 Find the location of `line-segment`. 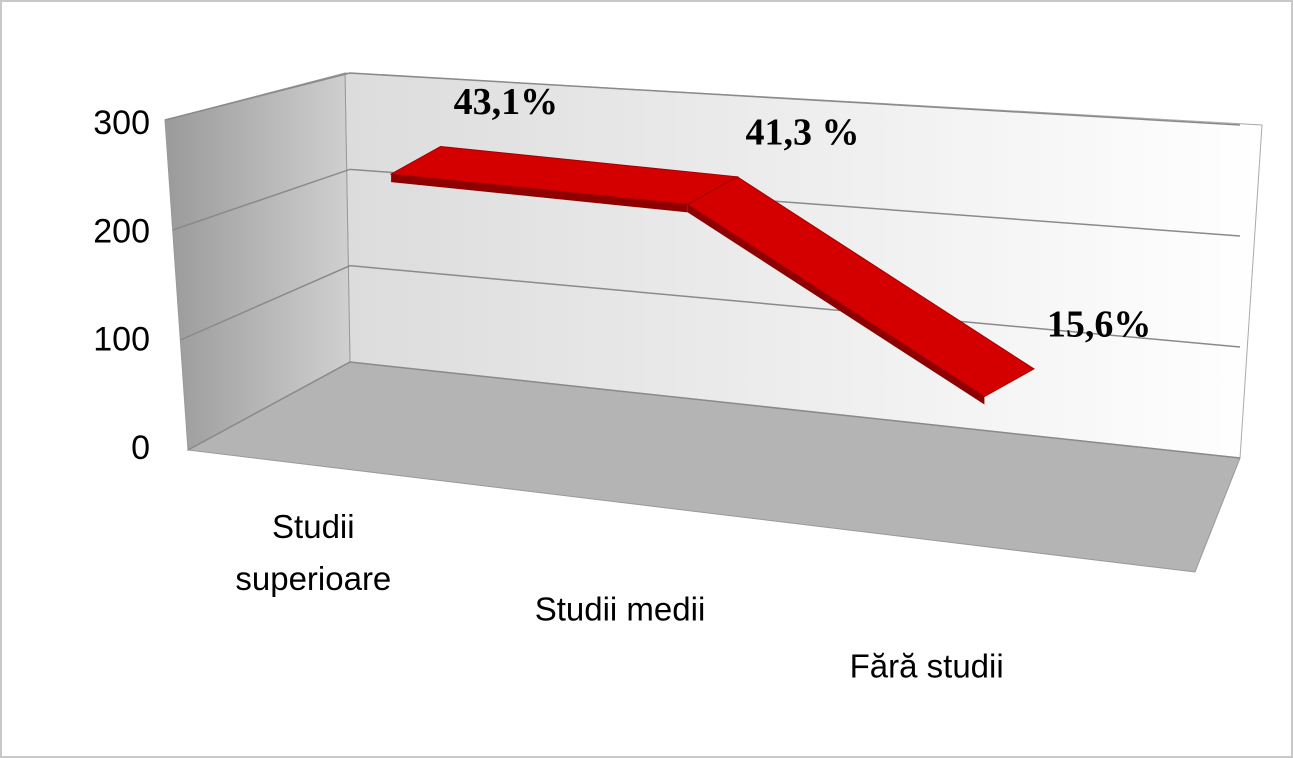

line-segment is located at coordinates (860, 287).